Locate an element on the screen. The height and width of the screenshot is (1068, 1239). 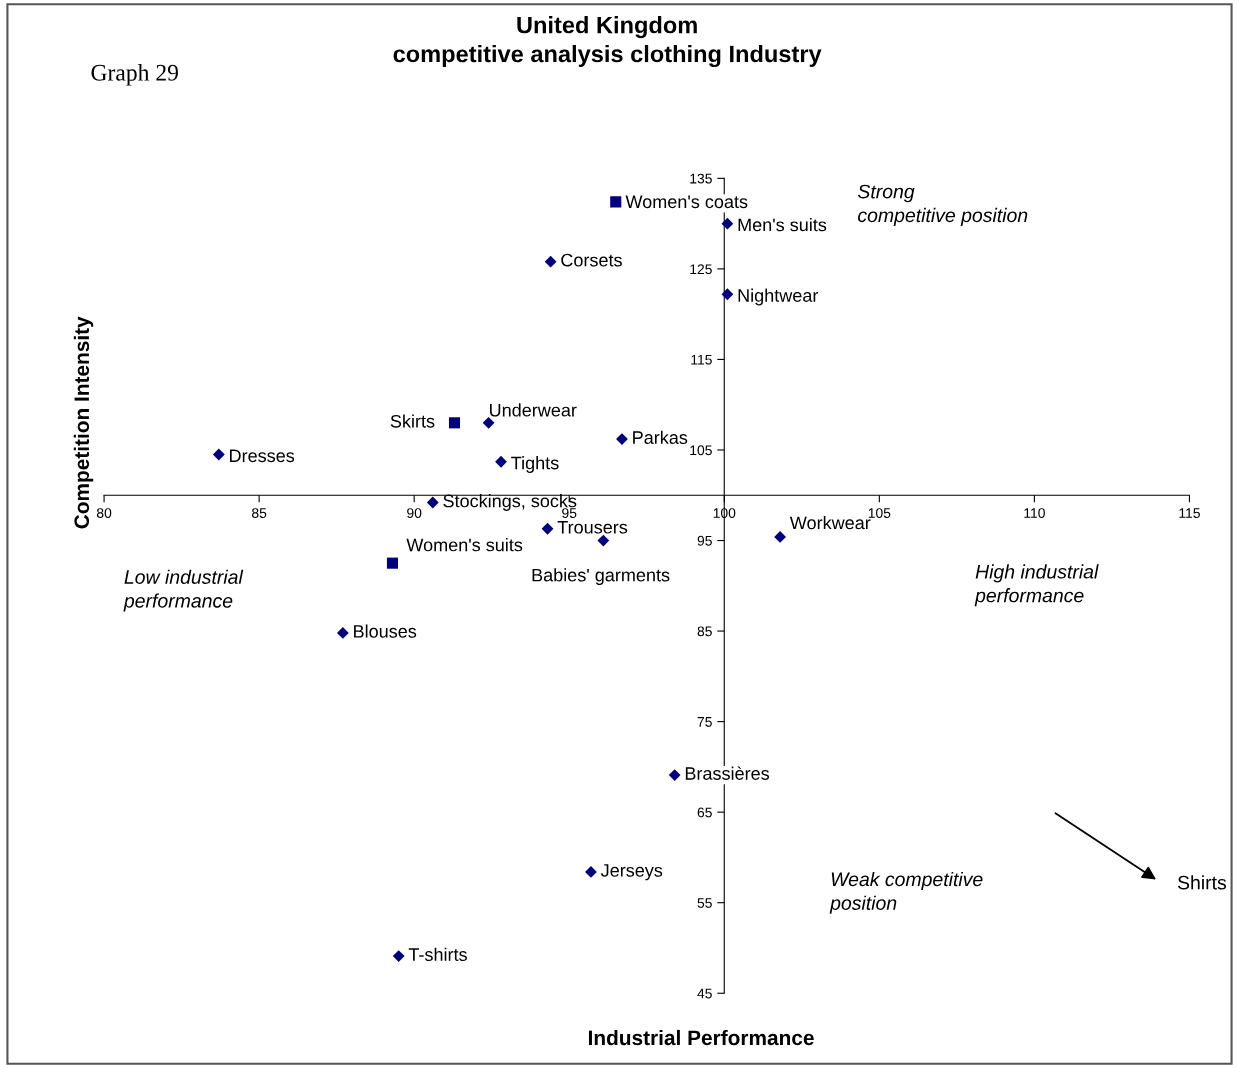
x-tick-label: 105 is located at coordinates (879, 513).